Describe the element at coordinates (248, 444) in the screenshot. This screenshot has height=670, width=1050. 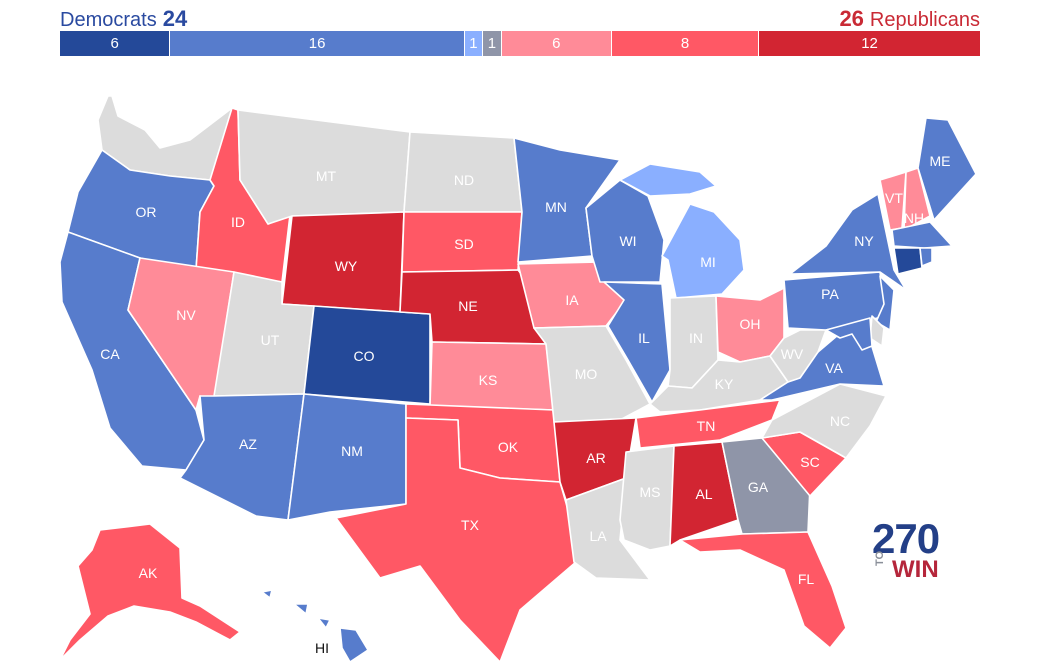
I see `state-label-az: AZ` at that location.